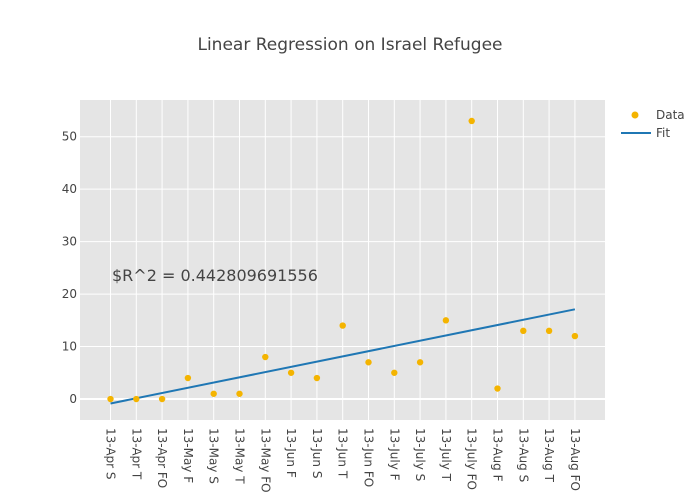  I want to click on y-tick-label: 10, so click(69, 347).